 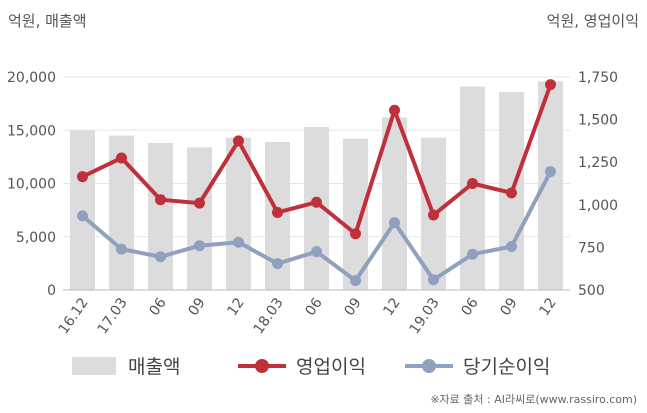 What do you see at coordinates (31, 131) in the screenshot?
I see `y-left-tick-label: 15,000` at bounding box center [31, 131].